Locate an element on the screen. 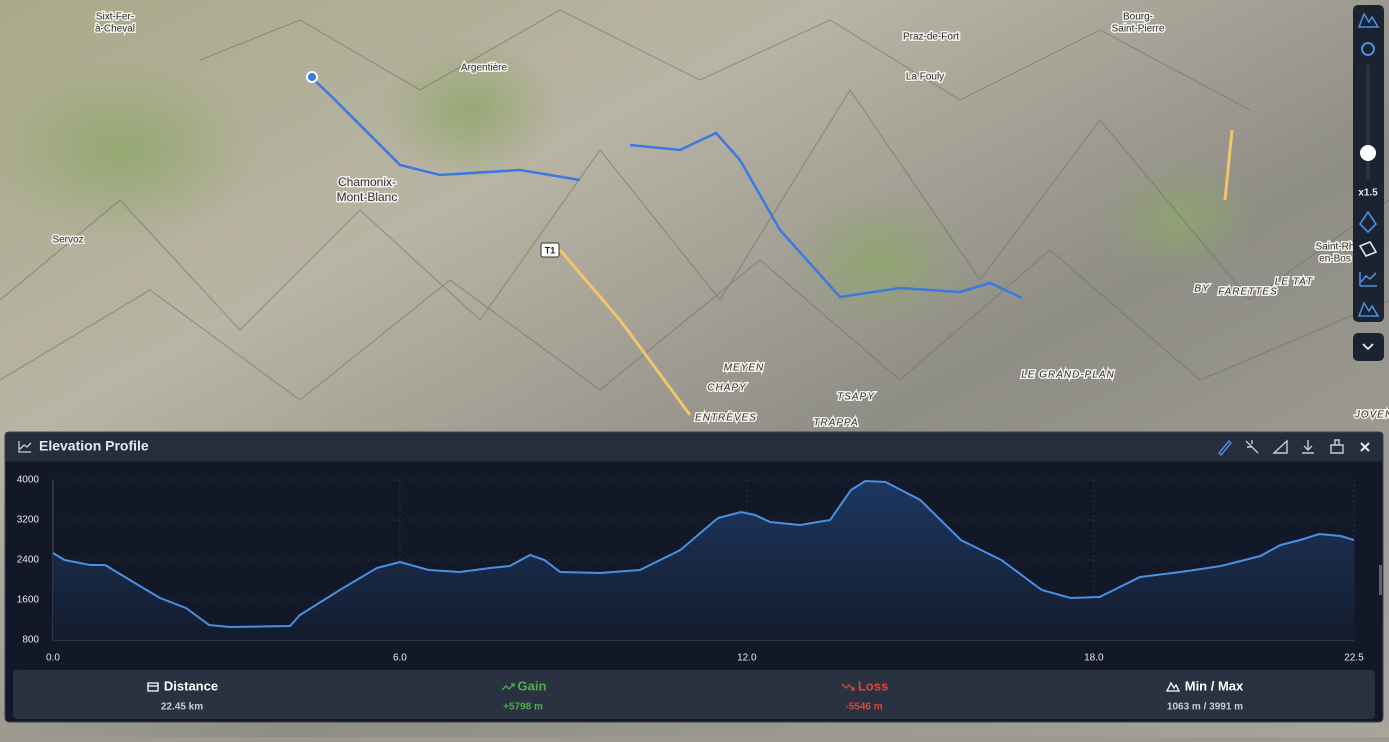 This screenshot has width=1389, height=742. stat-value: 22.45 km is located at coordinates (182, 707).